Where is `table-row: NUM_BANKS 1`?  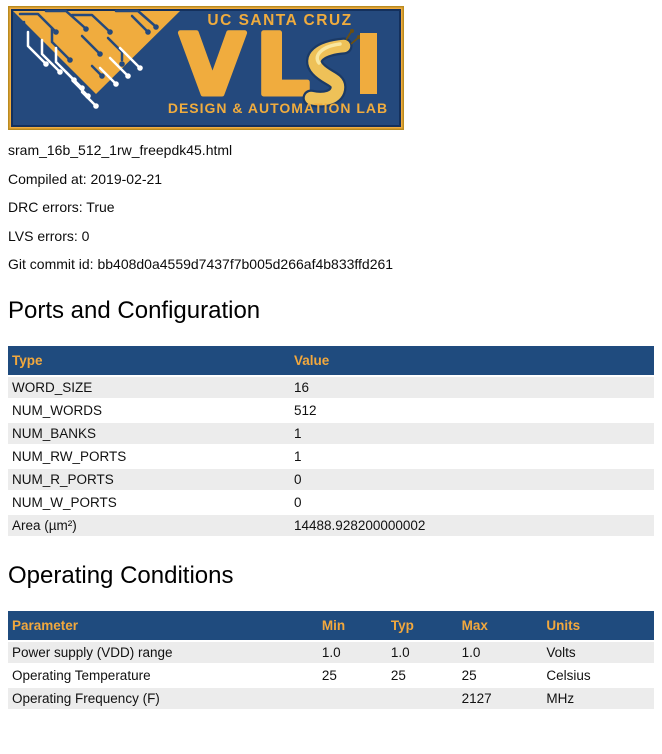 table-row: NUM_BANKS 1 is located at coordinates (331, 433).